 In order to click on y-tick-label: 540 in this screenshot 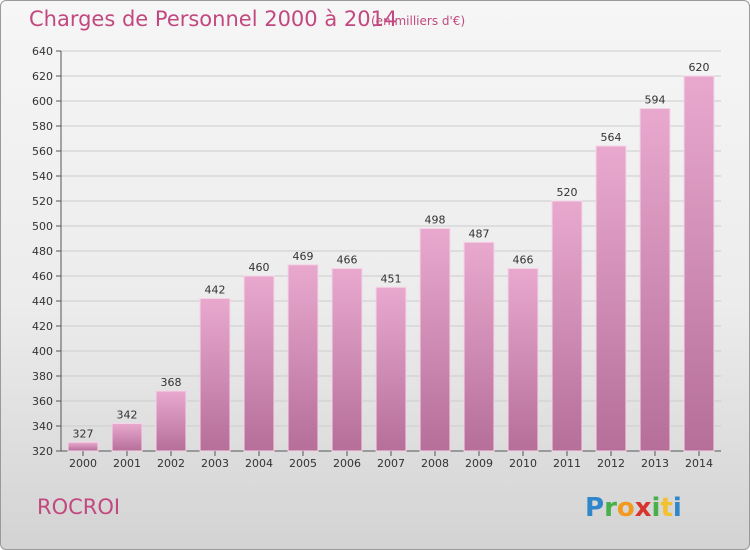, I will do `click(42, 176)`.